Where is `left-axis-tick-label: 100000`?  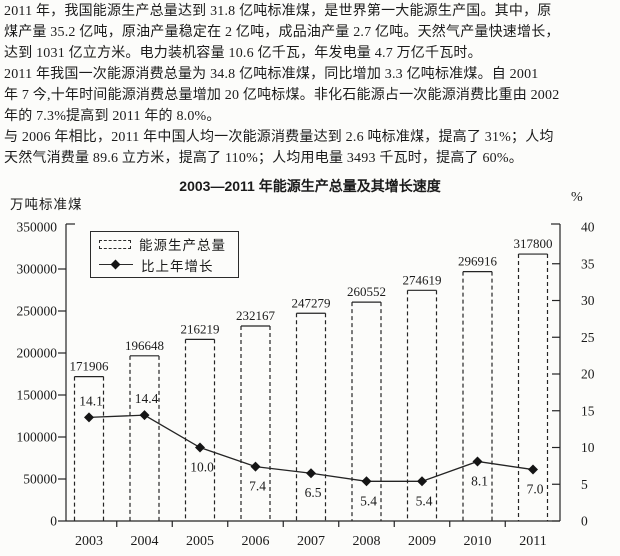
left-axis-tick-label: 100000 is located at coordinates (37, 437).